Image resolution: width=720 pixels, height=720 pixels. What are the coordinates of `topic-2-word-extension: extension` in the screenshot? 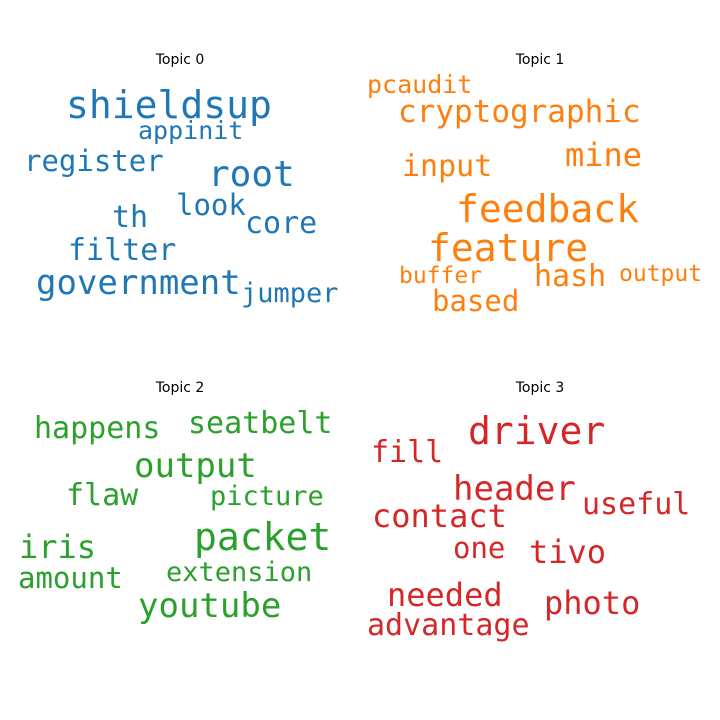 It's located at (239, 572).